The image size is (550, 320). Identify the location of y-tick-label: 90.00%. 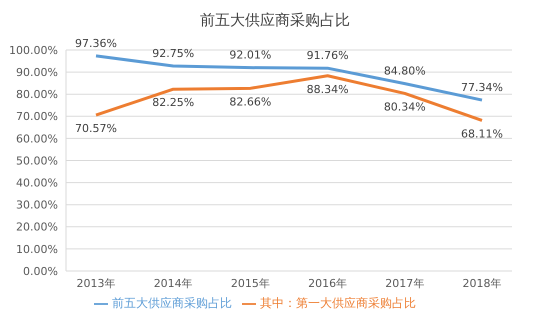
(37, 73).